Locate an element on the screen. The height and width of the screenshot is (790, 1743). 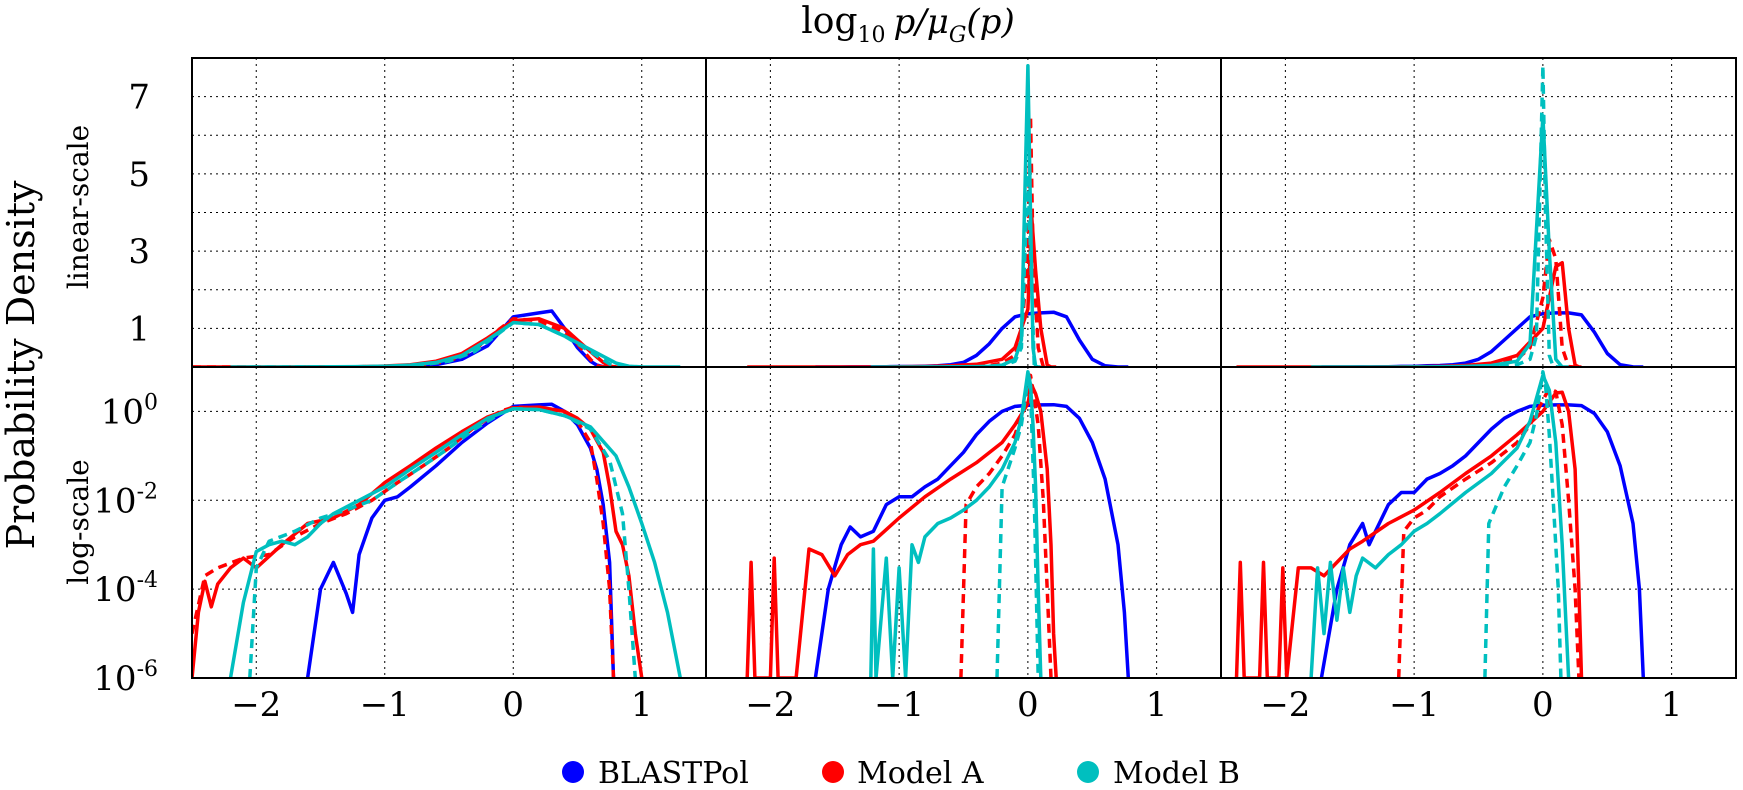
legend-marker-model-a is located at coordinates (833, 772).